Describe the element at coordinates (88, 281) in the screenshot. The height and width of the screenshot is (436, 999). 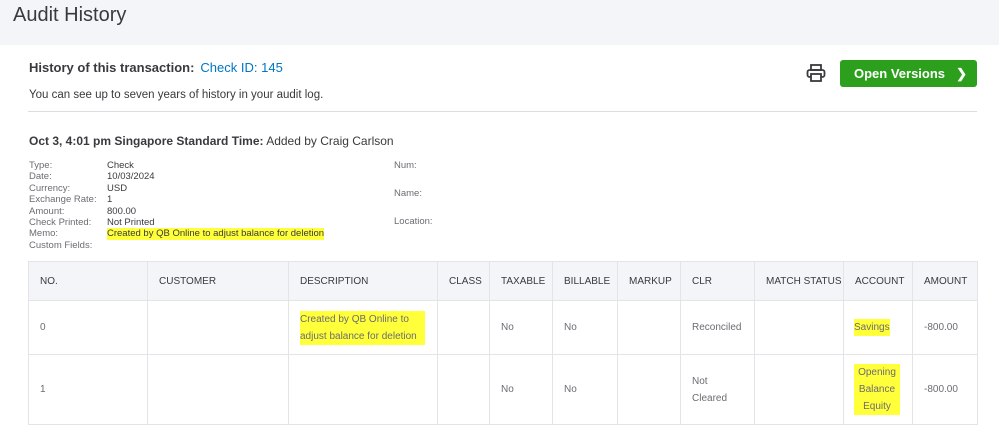
I see `column-header: NO.` at that location.